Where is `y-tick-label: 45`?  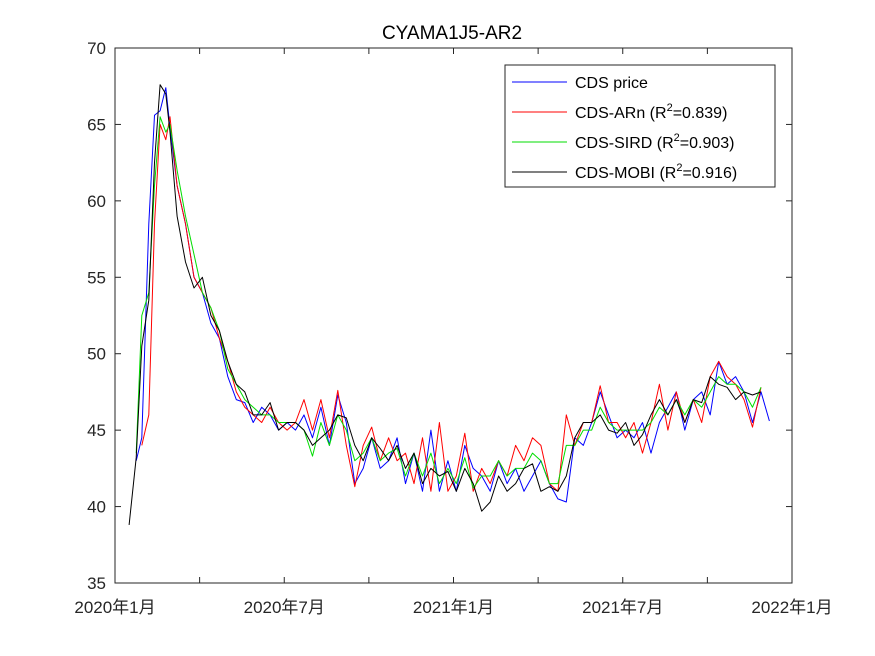 y-tick-label: 45 is located at coordinates (96, 430).